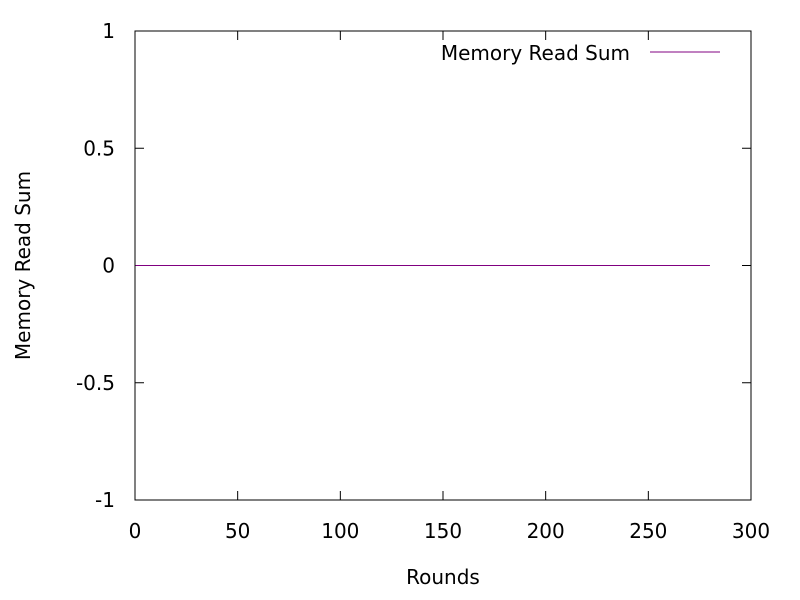 This screenshot has height=600, width=800. Describe the element at coordinates (340, 531) in the screenshot. I see `x-tick-label: 100` at that location.